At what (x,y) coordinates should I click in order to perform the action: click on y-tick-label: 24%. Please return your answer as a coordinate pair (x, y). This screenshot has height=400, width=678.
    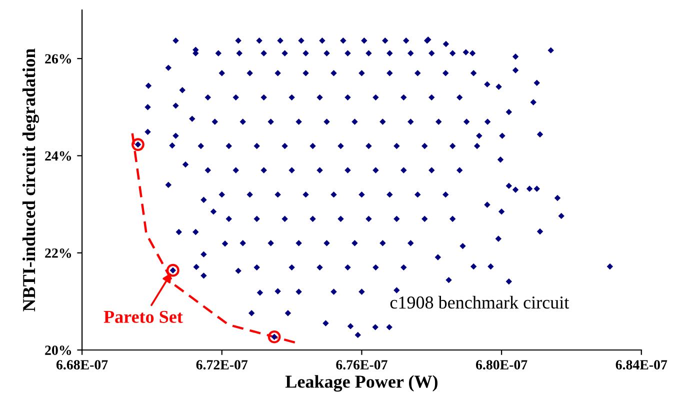
    Looking at the image, I should click on (58, 156).